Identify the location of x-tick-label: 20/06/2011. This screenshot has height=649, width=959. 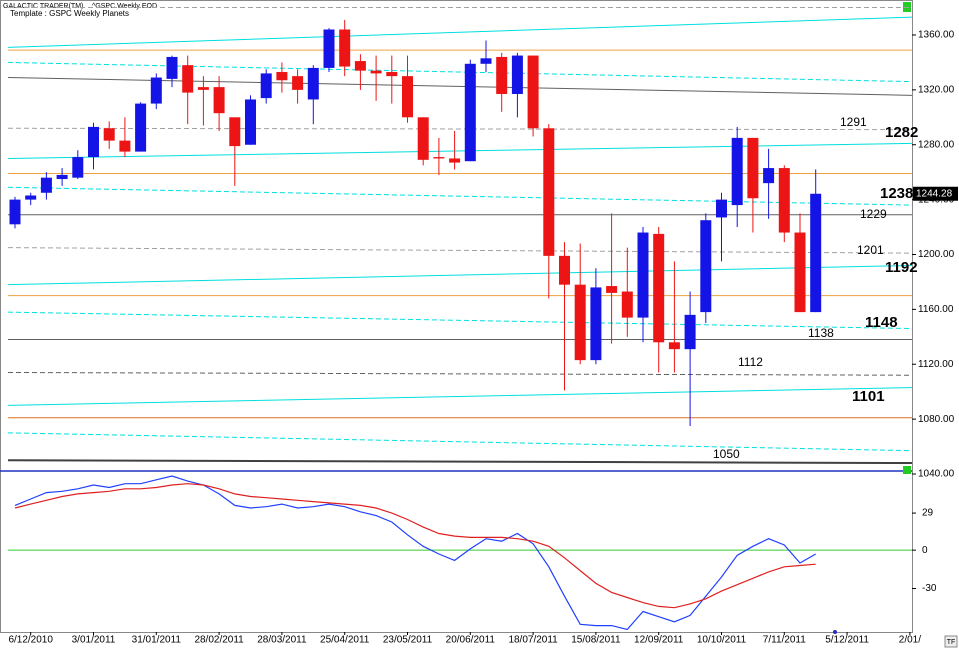
(471, 640).